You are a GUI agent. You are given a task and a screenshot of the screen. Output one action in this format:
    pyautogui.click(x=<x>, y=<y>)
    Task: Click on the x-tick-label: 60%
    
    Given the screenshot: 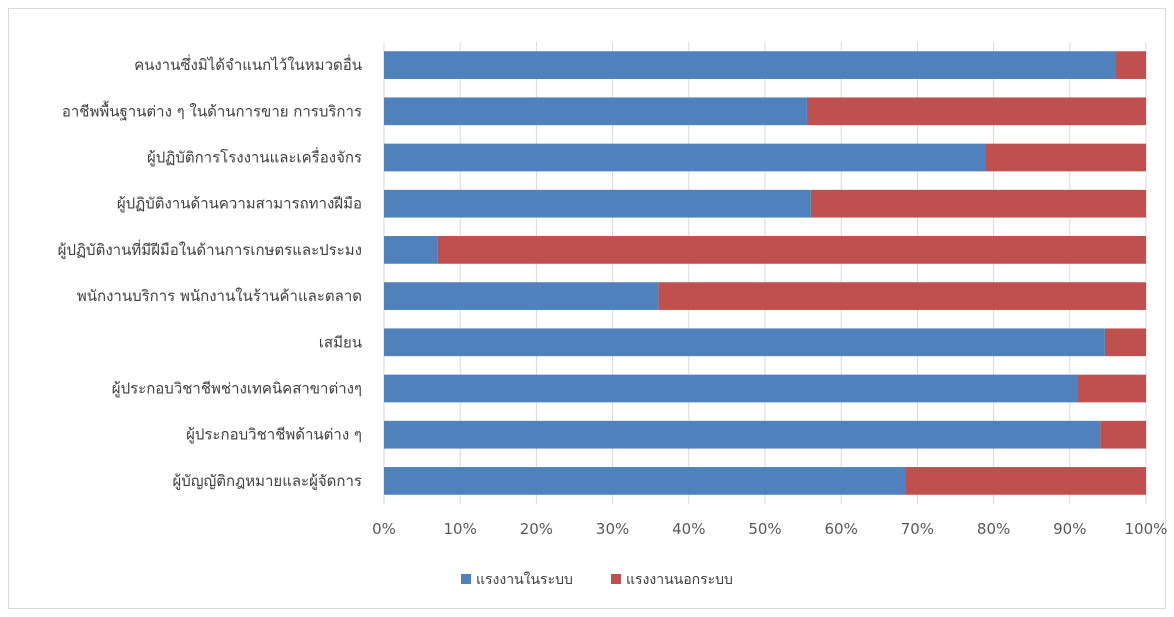 What is the action you would take?
    pyautogui.click(x=841, y=529)
    